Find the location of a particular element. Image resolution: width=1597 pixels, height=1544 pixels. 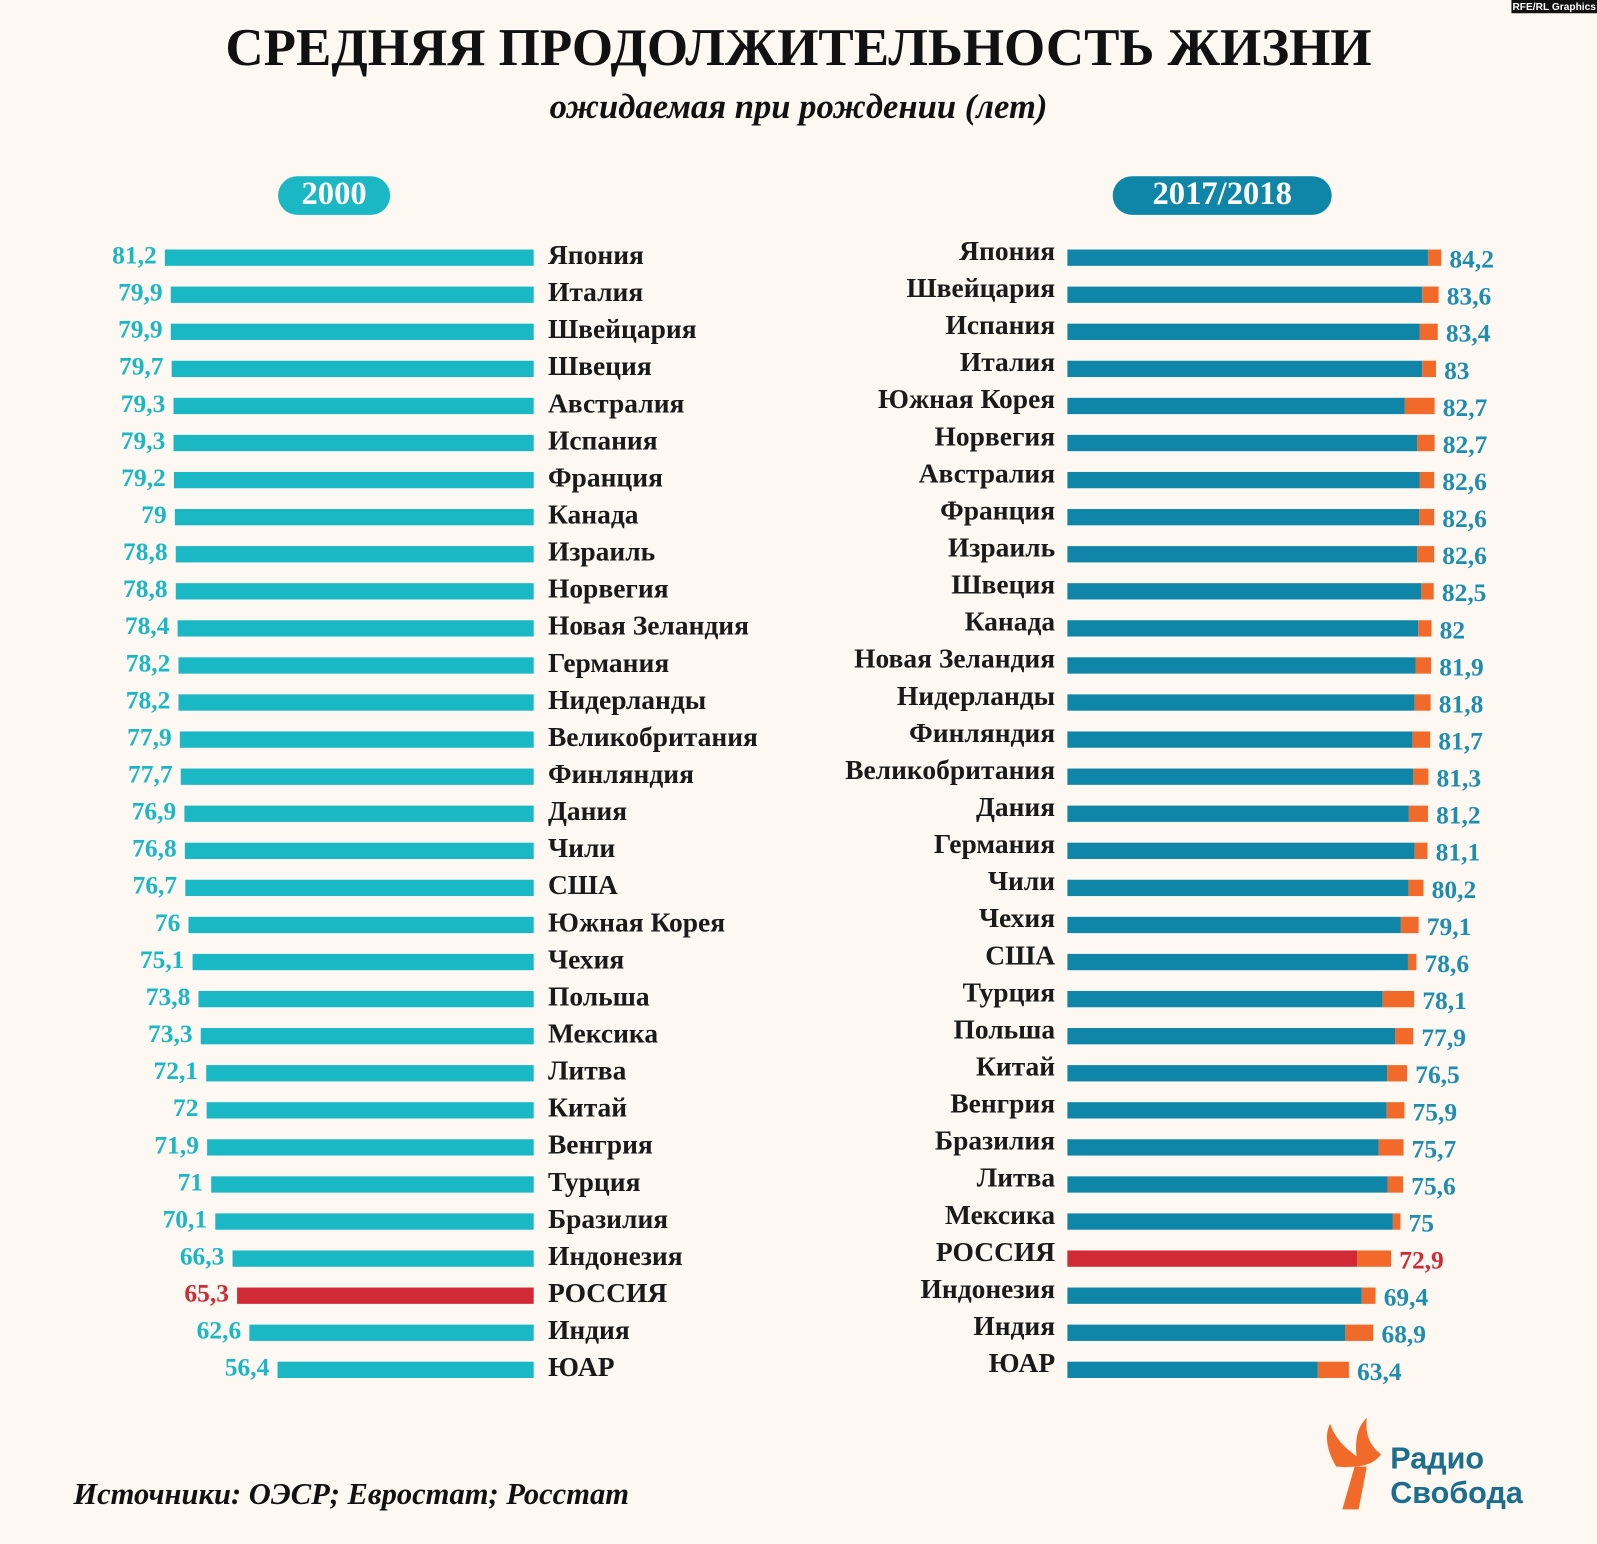

value-label: 77,9 is located at coordinates (1443, 1037).